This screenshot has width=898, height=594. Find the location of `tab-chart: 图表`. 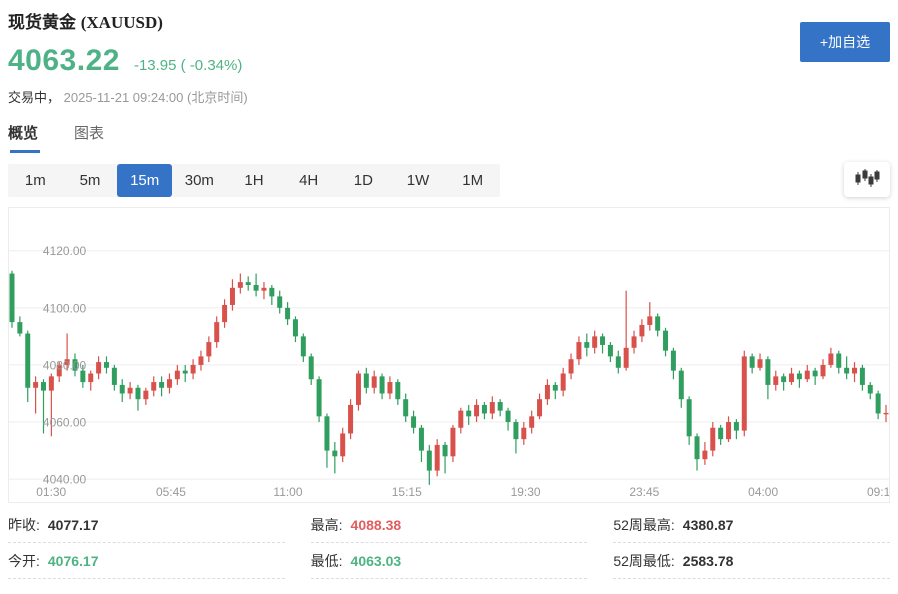

tab-chart: 图表 is located at coordinates (89, 133).